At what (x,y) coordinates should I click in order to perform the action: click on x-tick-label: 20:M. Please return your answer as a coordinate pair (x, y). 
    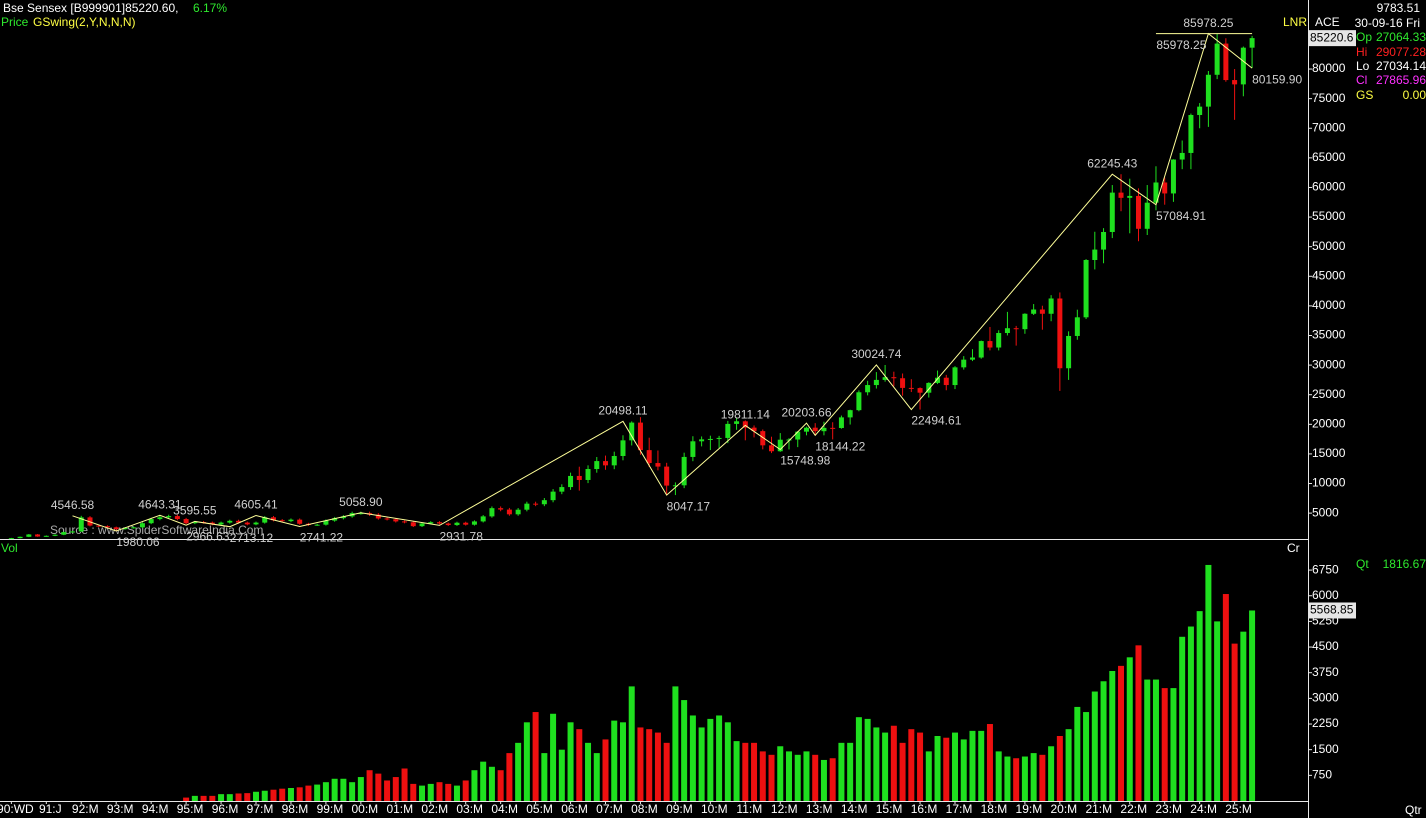
    Looking at the image, I should click on (1064, 809).